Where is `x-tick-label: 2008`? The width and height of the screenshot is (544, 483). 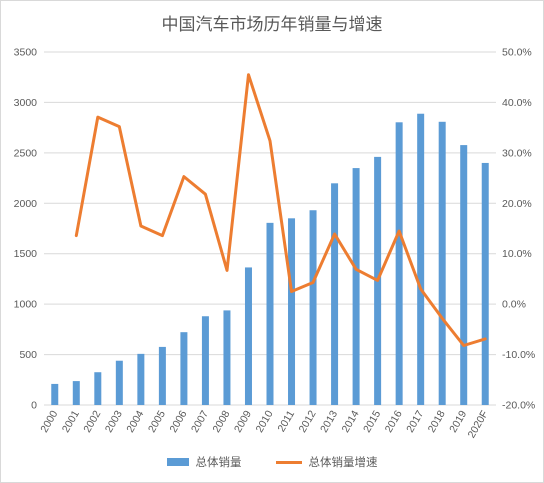 x-tick-label: 2008 is located at coordinates (221, 421).